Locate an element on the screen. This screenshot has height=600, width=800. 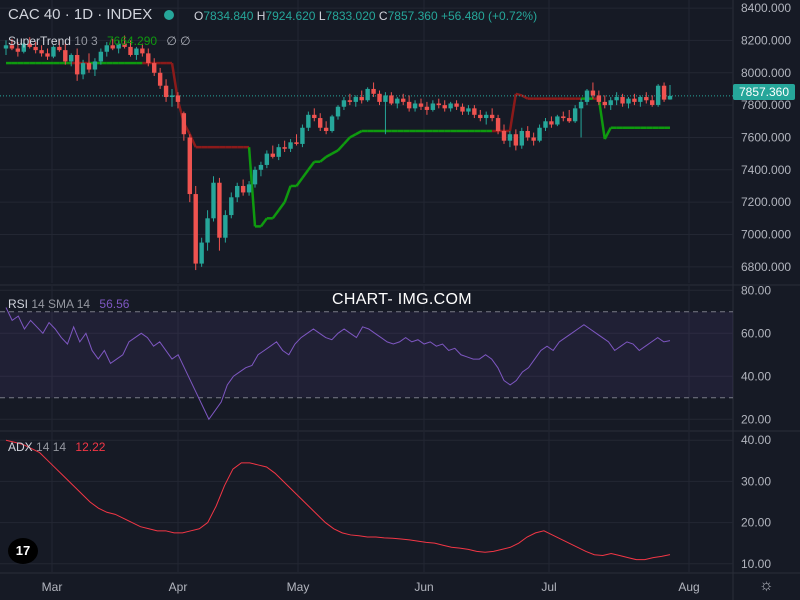
settings-gear-icon: ☼ is located at coordinates (766, 585).